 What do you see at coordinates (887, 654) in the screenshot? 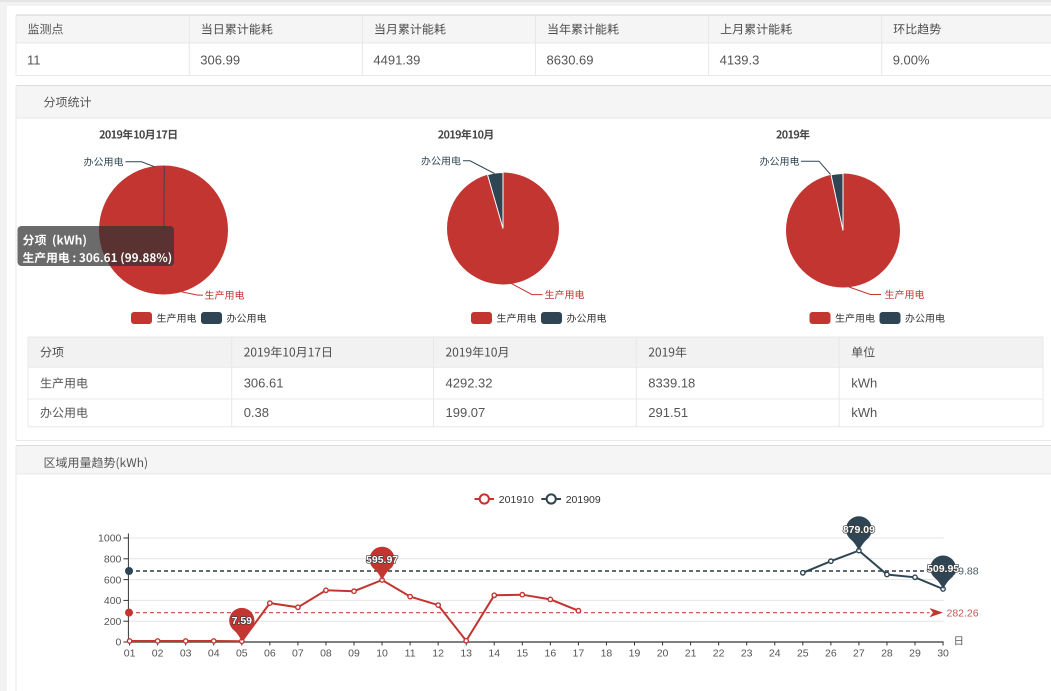
I see `svg-text: 28` at bounding box center [887, 654].